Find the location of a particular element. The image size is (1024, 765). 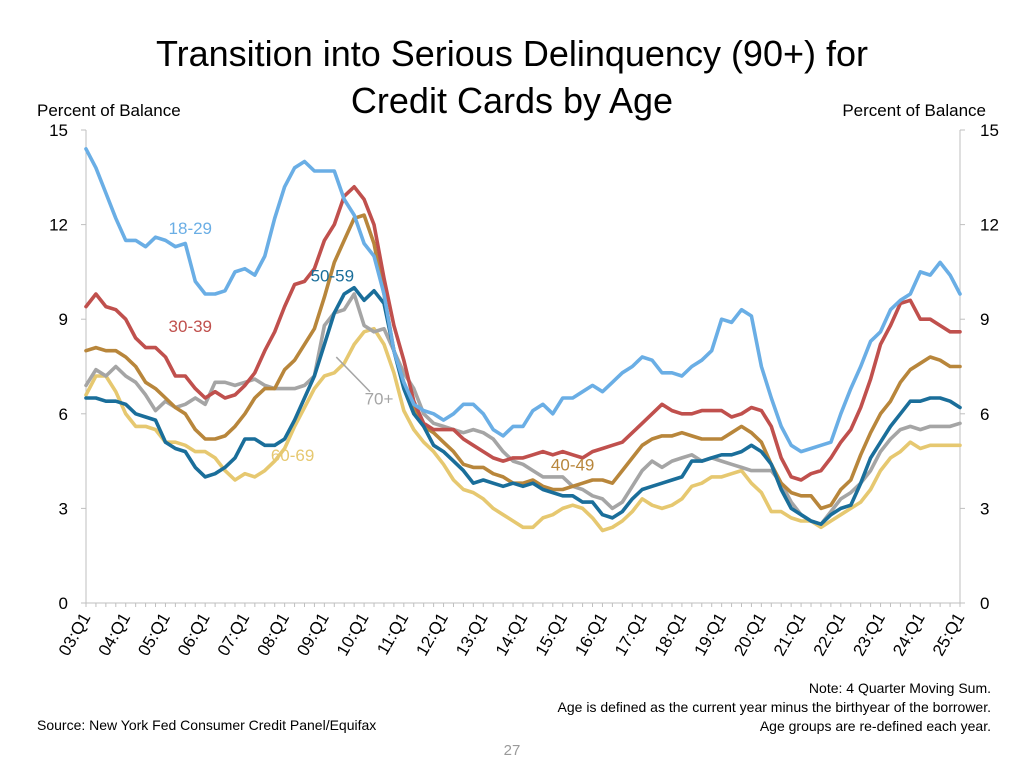

x-tick-label: 14:Q1 is located at coordinates (512, 635).